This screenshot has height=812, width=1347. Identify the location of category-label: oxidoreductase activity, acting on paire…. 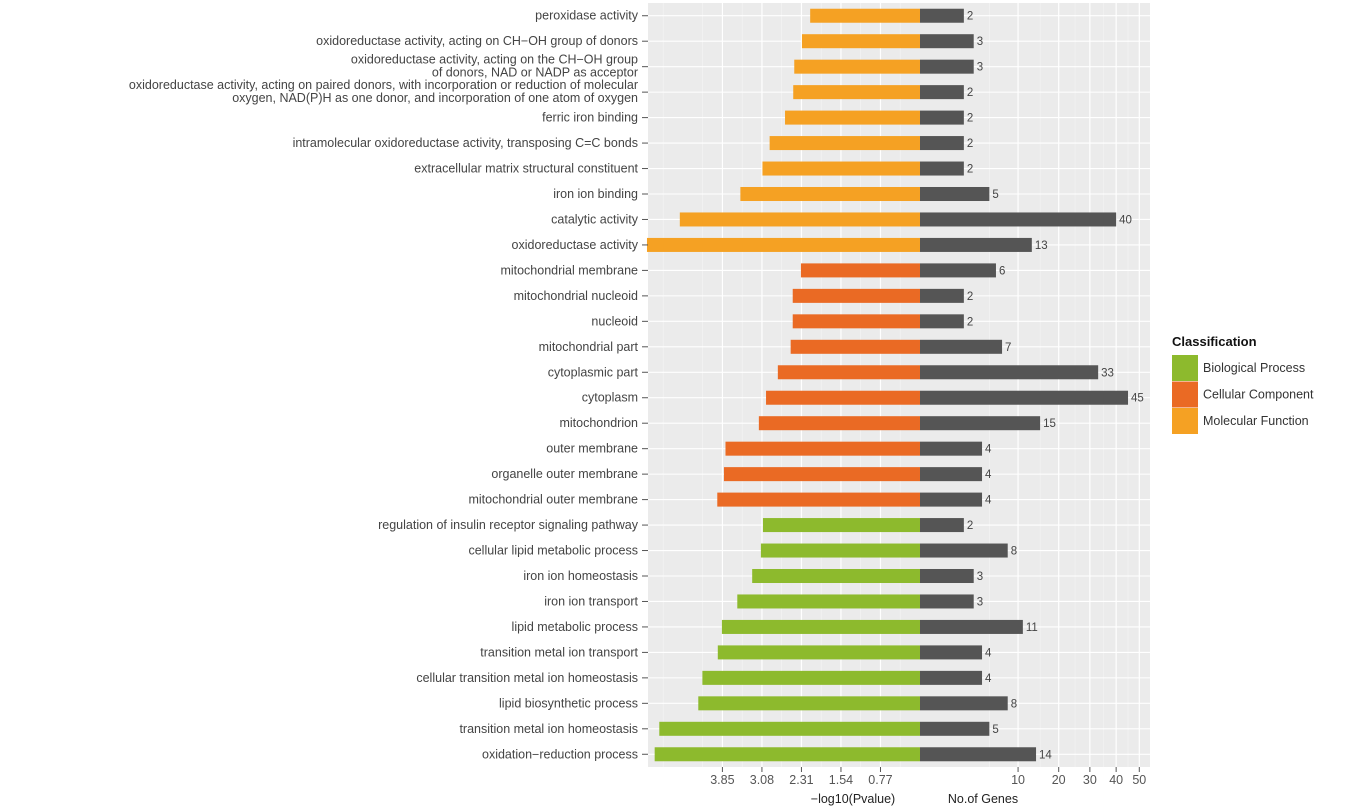
(383, 85).